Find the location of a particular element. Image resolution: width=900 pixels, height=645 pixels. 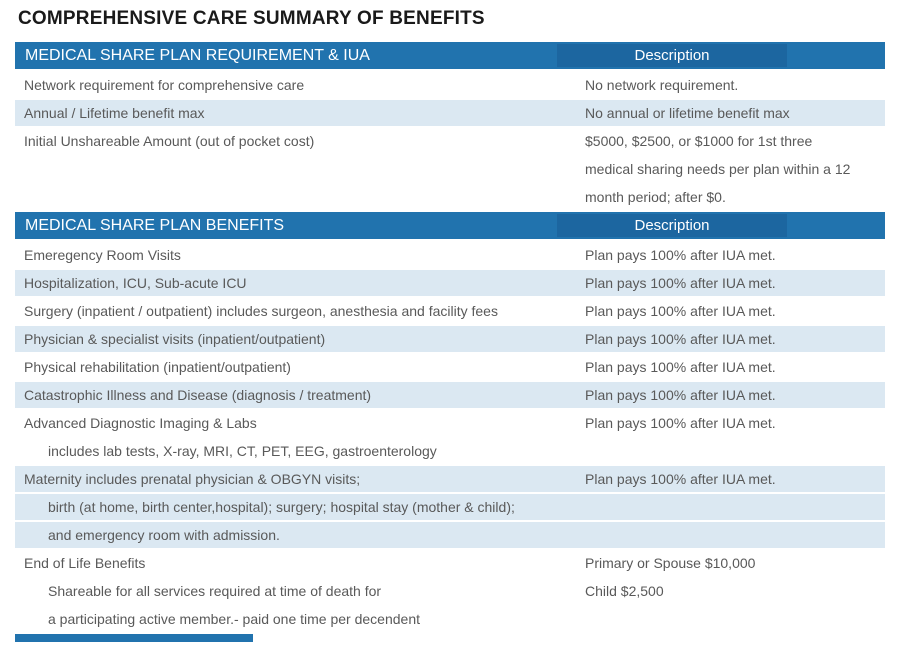

cutoff-section-header-bar is located at coordinates (134, 638).